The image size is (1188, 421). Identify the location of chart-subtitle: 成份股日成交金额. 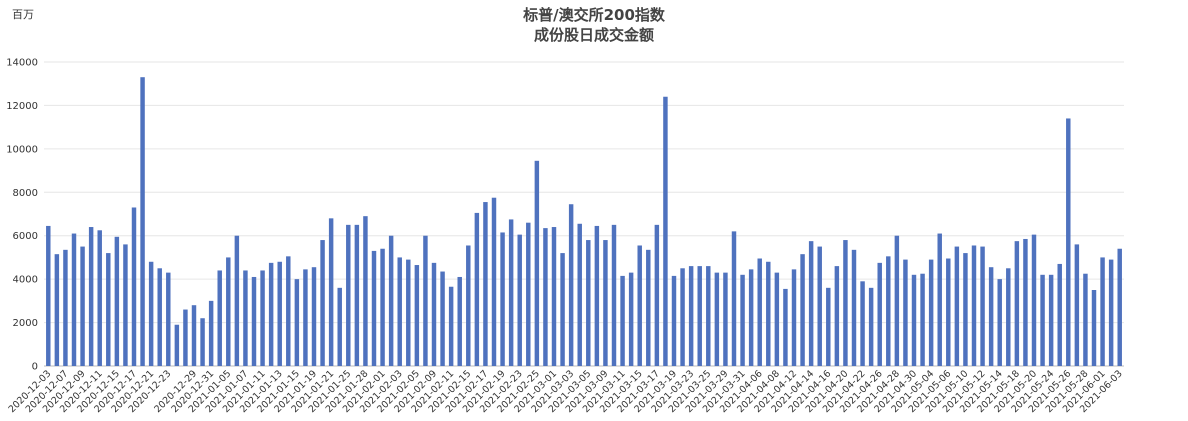
(593, 35).